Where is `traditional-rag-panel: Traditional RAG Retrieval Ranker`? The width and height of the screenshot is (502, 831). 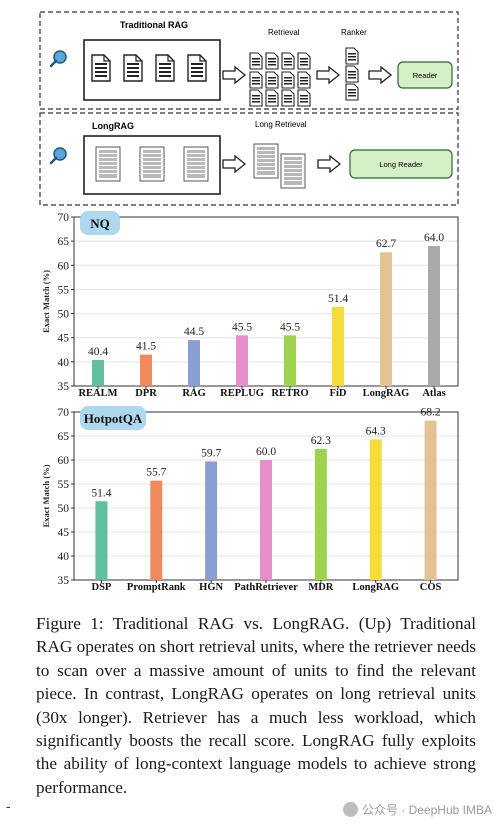
traditional-rag-panel: Traditional RAG Retrieval Ranker is located at coordinates (249, 60).